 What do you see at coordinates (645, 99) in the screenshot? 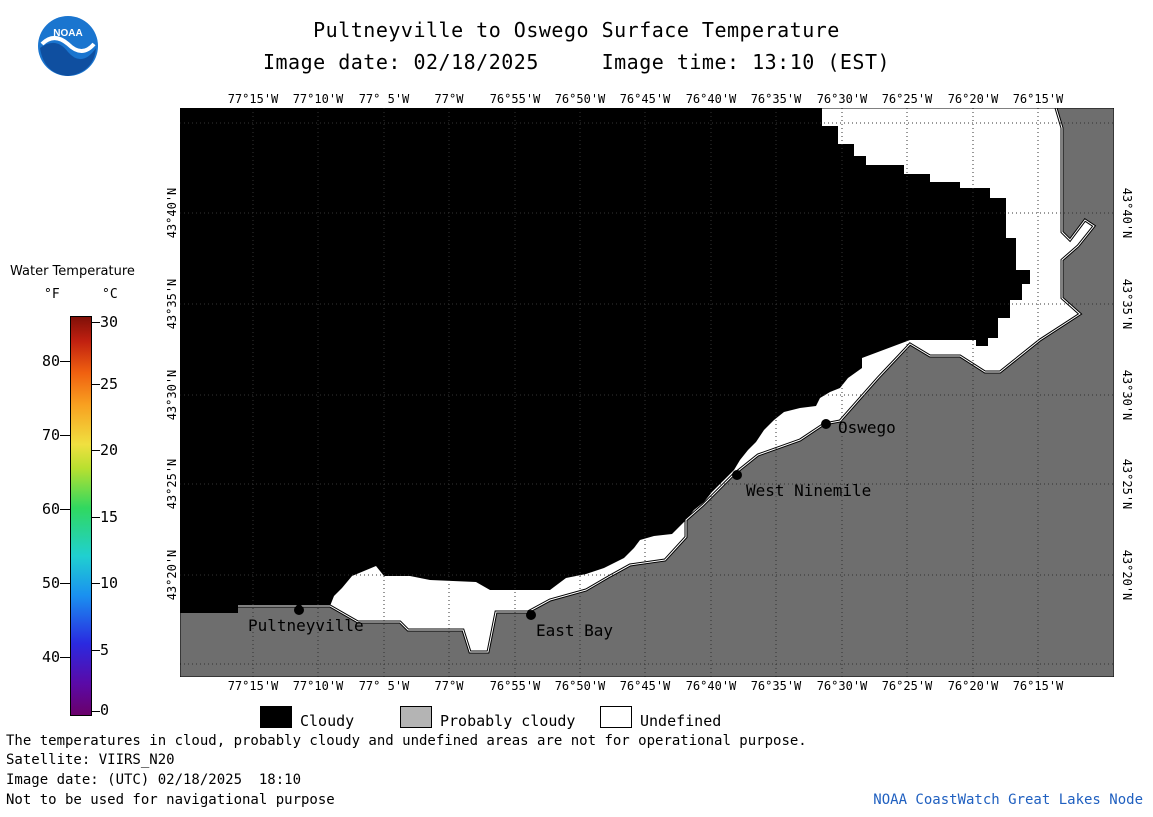
I see `lon-label-top: 76°45'W` at bounding box center [645, 99].